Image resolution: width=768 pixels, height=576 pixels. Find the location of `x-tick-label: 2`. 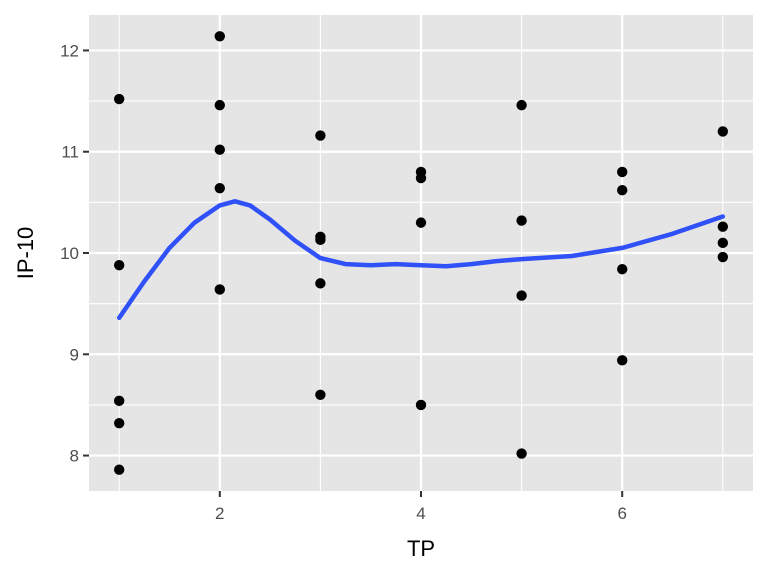

x-tick-label: 2 is located at coordinates (219, 513).